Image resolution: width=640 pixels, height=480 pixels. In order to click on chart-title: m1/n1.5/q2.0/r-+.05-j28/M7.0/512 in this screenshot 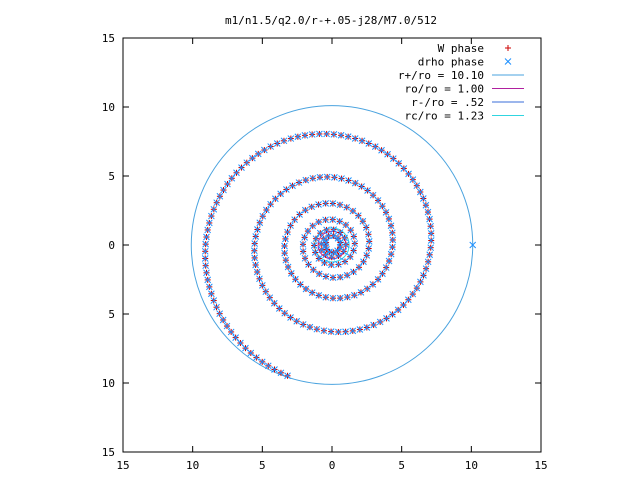, I will do `click(331, 20)`.